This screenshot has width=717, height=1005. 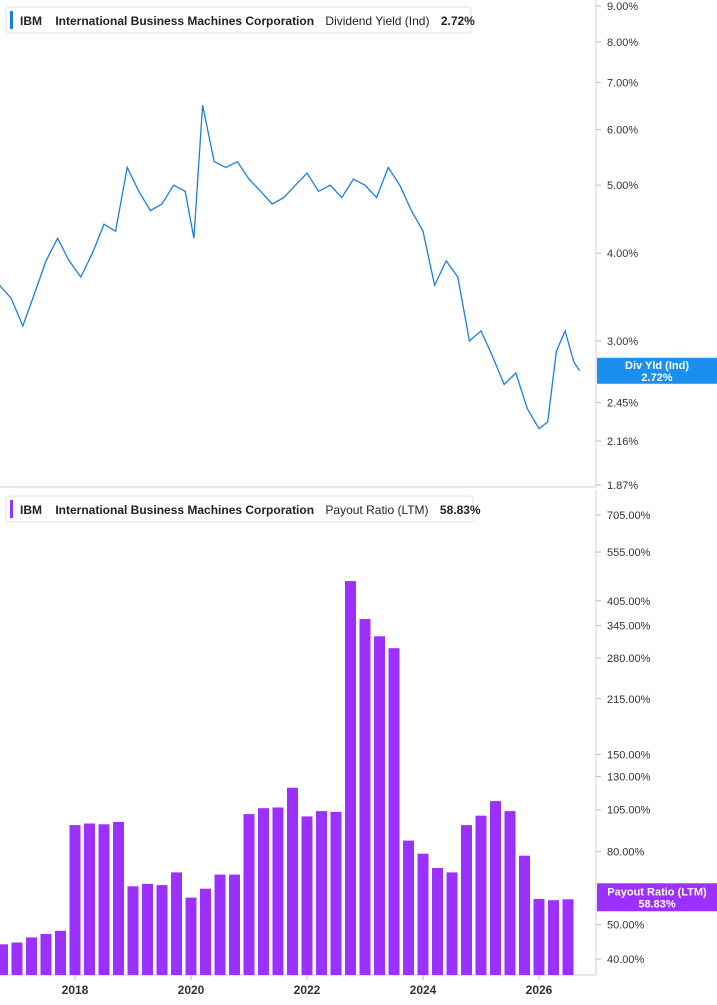 I want to click on x-tick-label: 2018, so click(x=75, y=990).